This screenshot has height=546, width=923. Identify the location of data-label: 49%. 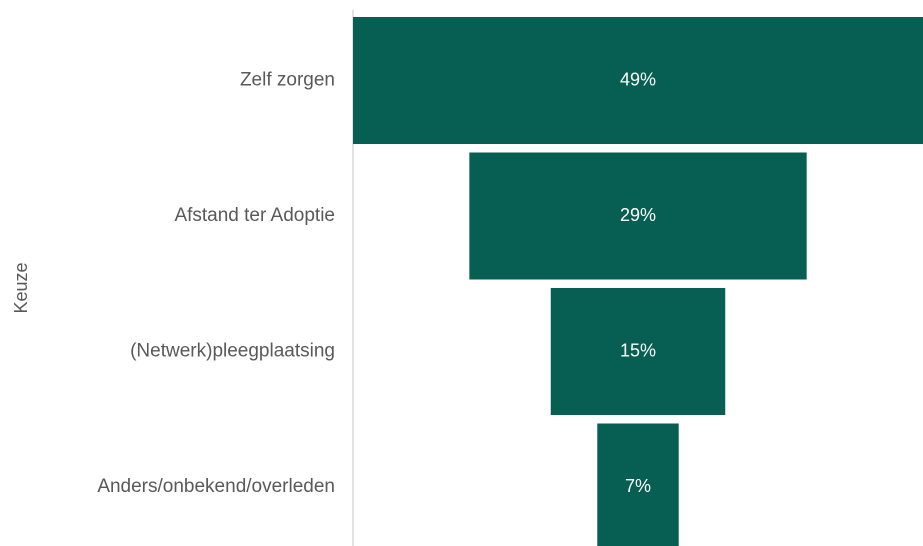
(638, 79).